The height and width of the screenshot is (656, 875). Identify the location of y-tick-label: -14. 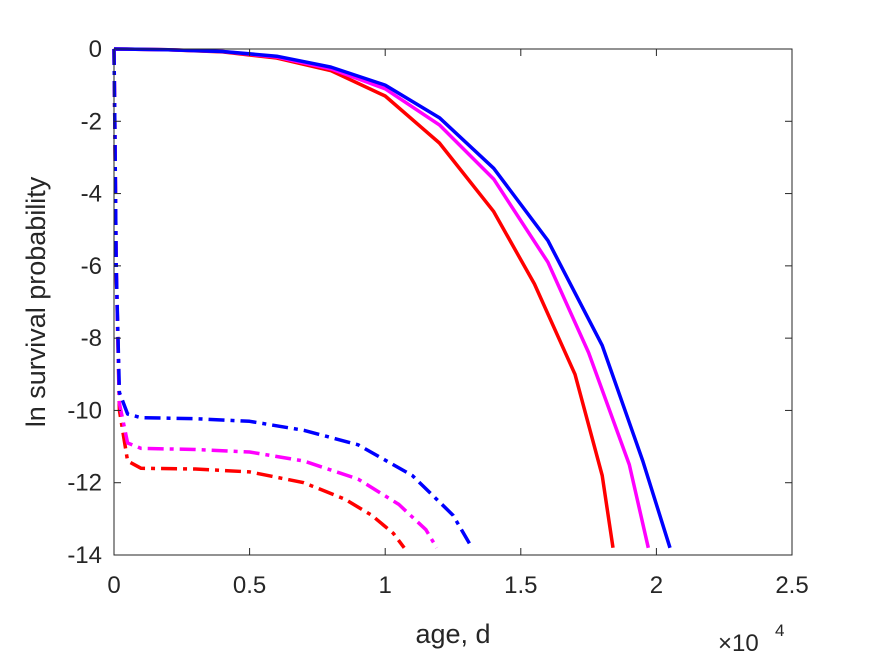
(84, 555).